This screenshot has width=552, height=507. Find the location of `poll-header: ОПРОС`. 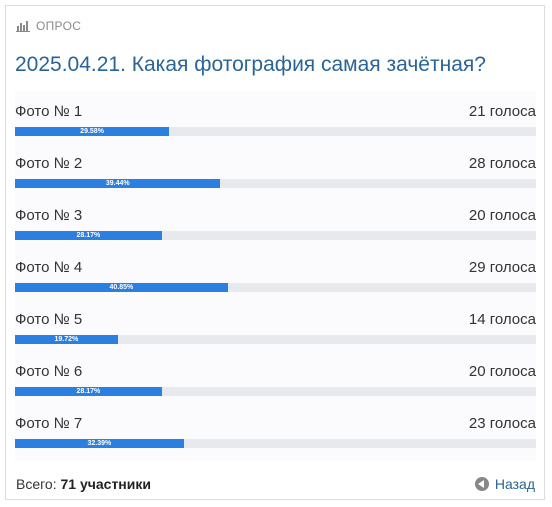

poll-header: ОПРОС is located at coordinates (48, 26).